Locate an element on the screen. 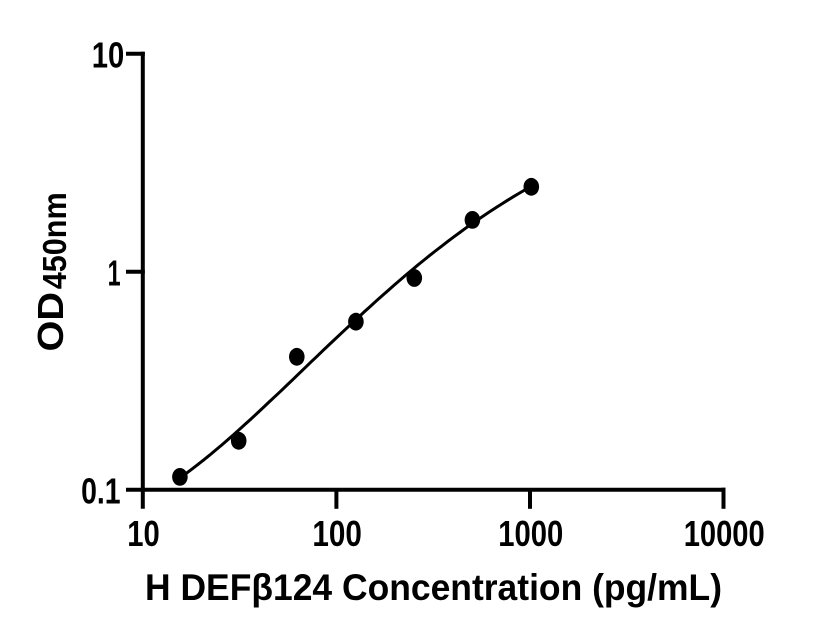 This screenshot has width=816, height=640. svg-text: 10000 is located at coordinates (724, 533).